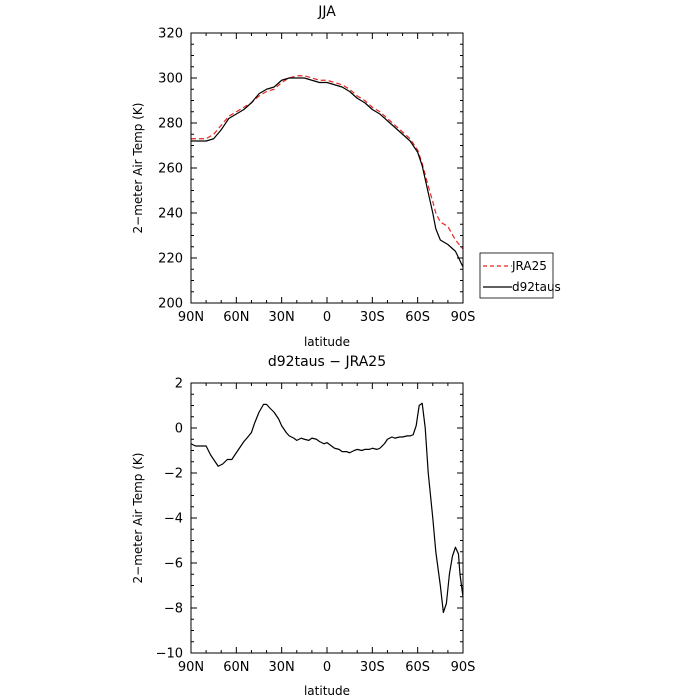 The width and height of the screenshot is (700, 700). What do you see at coordinates (173, 564) in the screenshot?
I see `y-tick-label: −6` at bounding box center [173, 564].